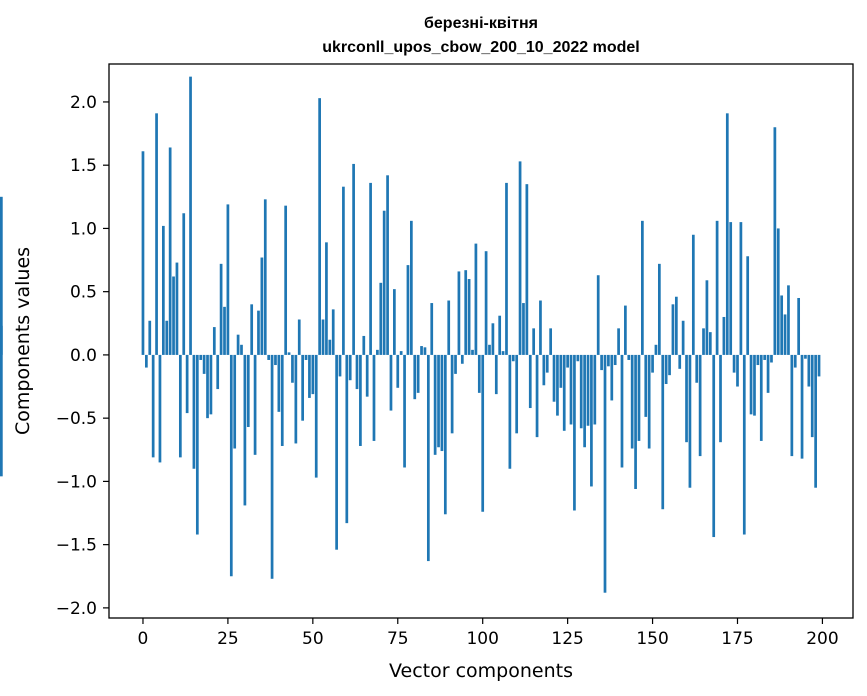 The height and width of the screenshot is (696, 867). What do you see at coordinates (82, 356) in the screenshot?
I see `y-axis-ticks: −2.0 −1.5 −1.0 −0.5 0.0 0.5 1.0 1.5 2.0` at bounding box center [82, 356].